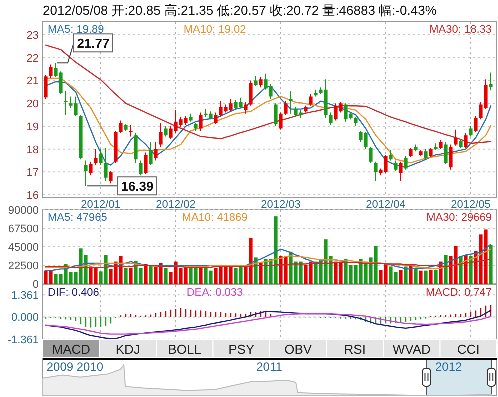 The image size is (498, 397). What do you see at coordinates (23, 248) in the screenshot?
I see `y-tick-label: 45000` at bounding box center [23, 248].